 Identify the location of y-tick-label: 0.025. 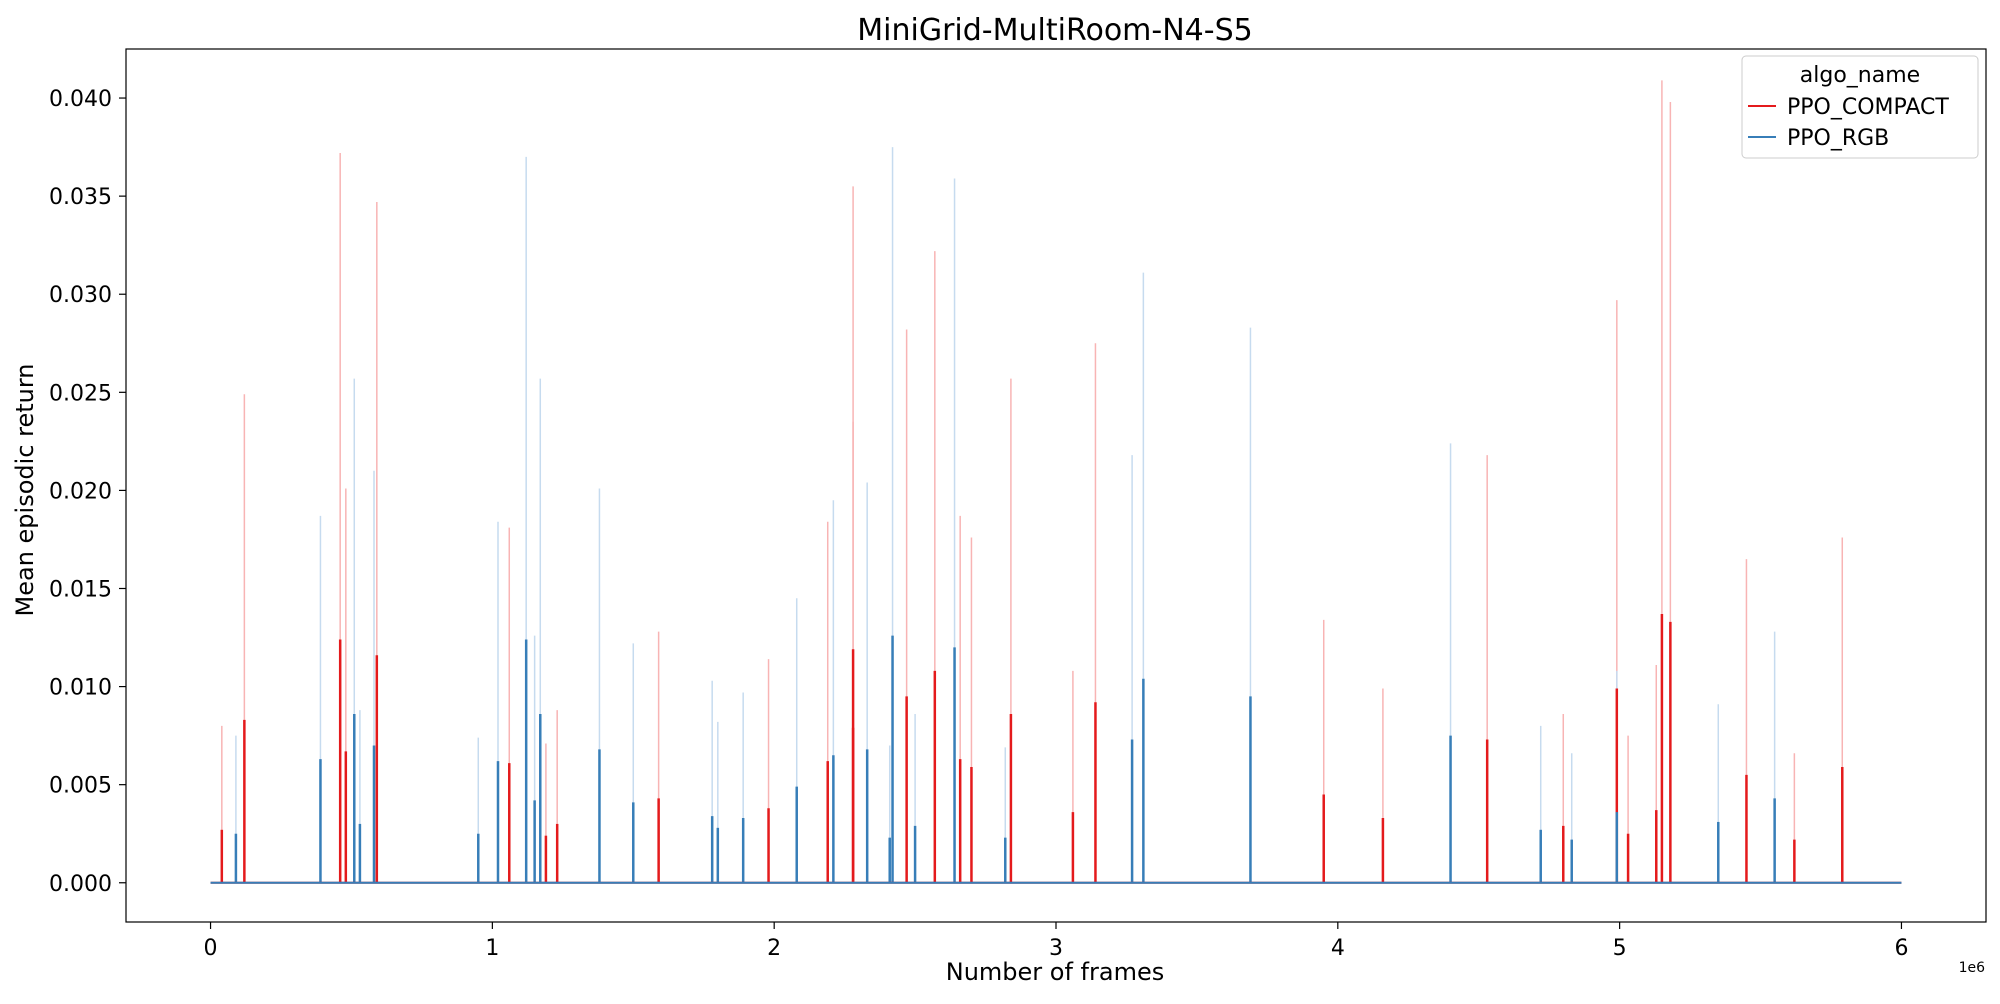
(80, 393).